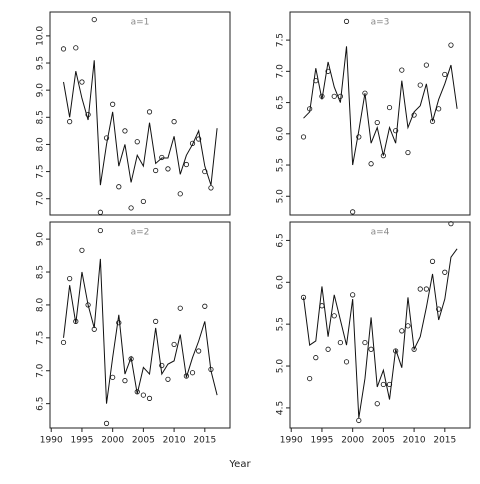  What do you see at coordinates (41, 63) in the screenshot?
I see `y-tick-label: 9.5` at bounding box center [41, 63].